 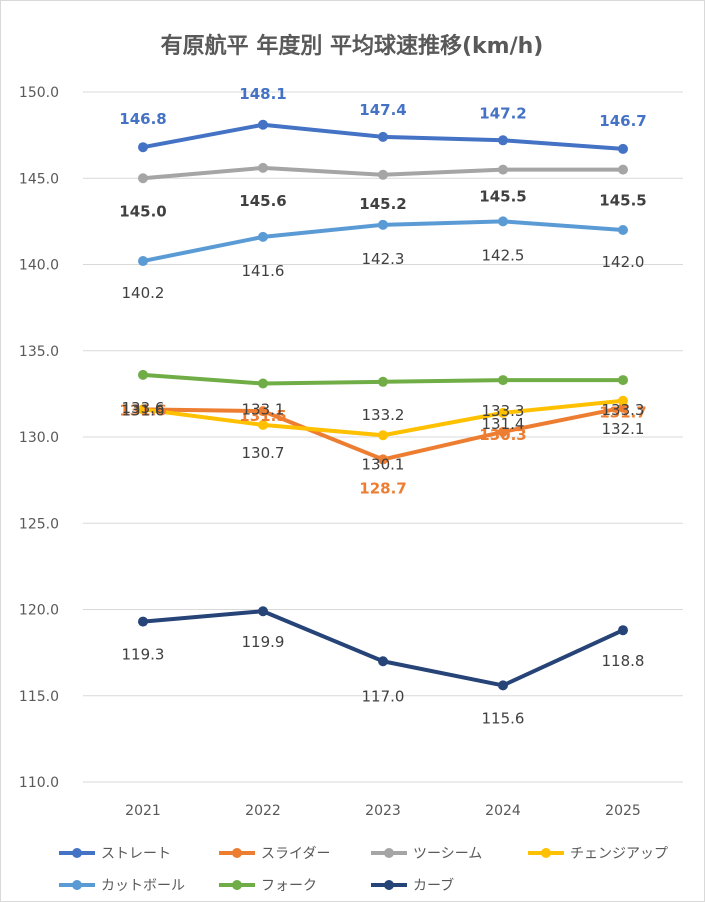 I want to click on x-tick-label: 2023, so click(x=383, y=811).